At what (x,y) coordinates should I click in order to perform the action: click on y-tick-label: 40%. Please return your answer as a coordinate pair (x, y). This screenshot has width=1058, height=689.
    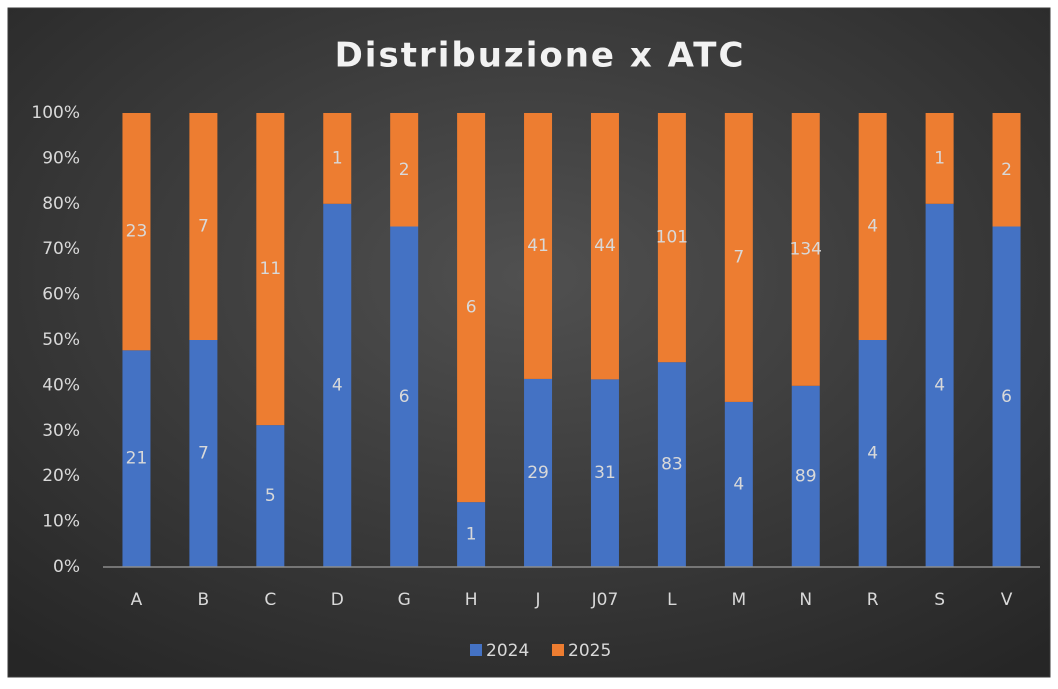
    Looking at the image, I should click on (61, 385).